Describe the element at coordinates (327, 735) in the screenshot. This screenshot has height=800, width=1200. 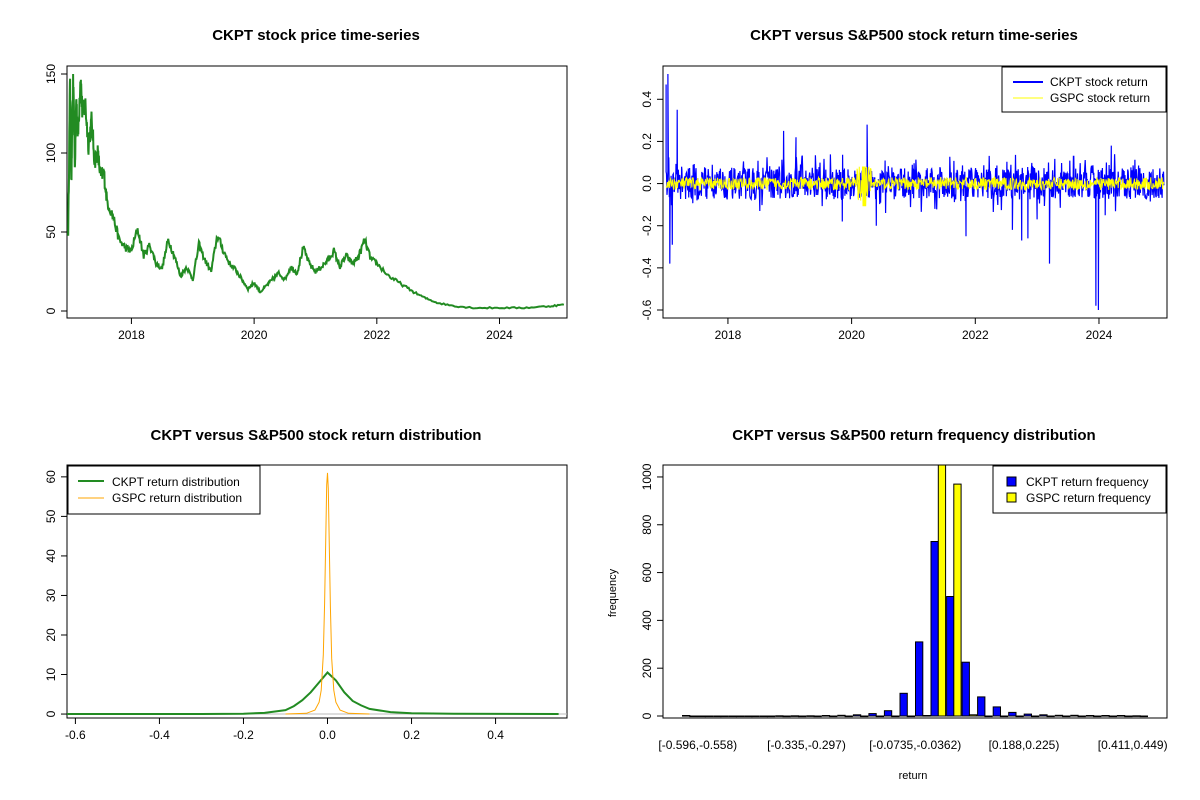
I see `distribution-x-tick-label: 0.0` at that location.